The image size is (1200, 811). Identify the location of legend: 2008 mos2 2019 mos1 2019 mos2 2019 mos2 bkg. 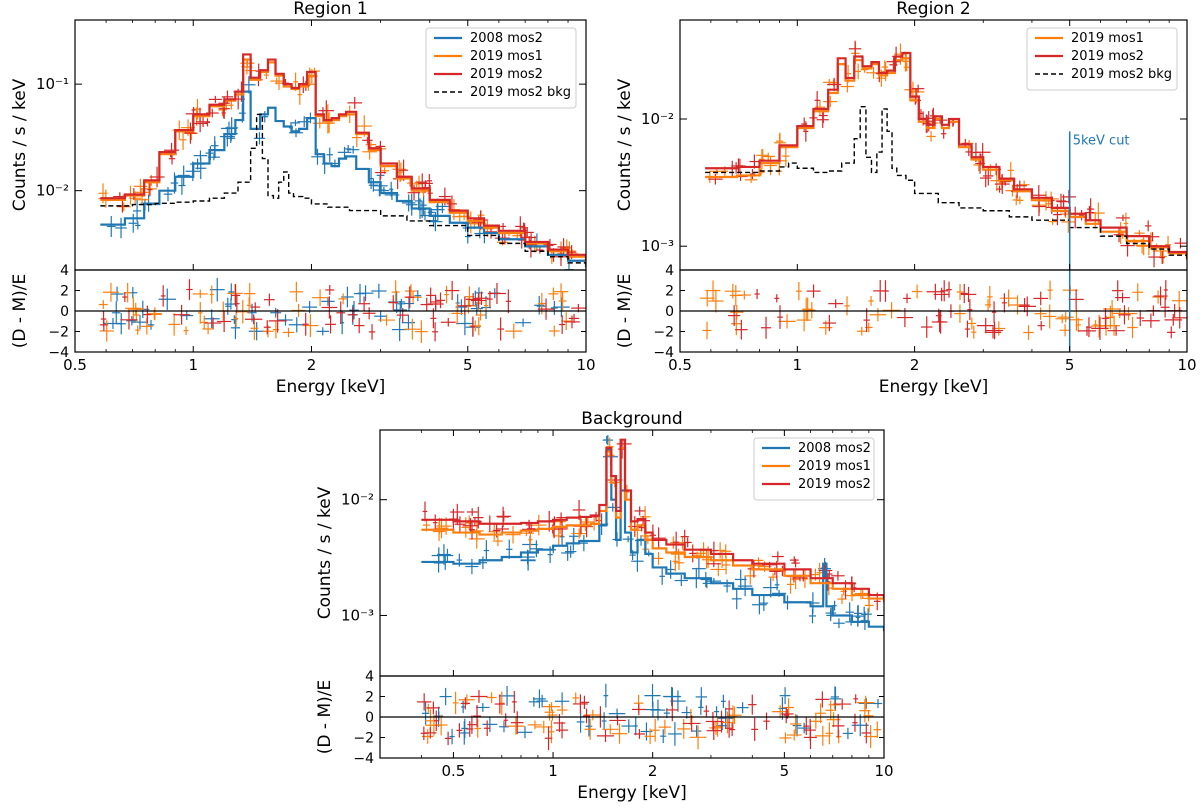
(501, 68).